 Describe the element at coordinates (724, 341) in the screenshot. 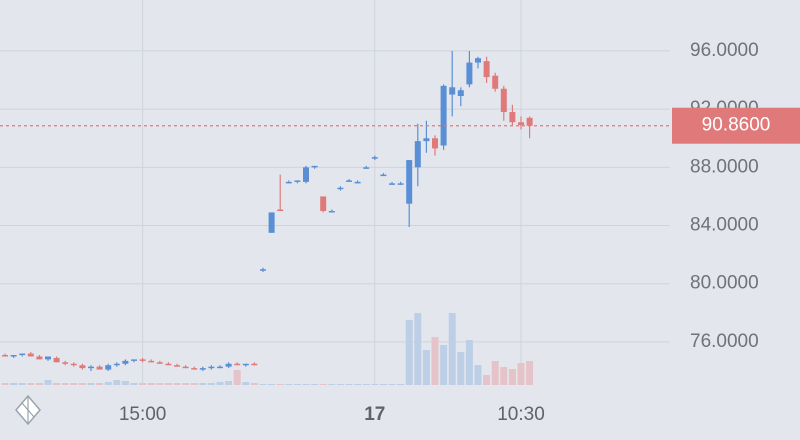

I see `y-tick-label: 76.0000` at that location.